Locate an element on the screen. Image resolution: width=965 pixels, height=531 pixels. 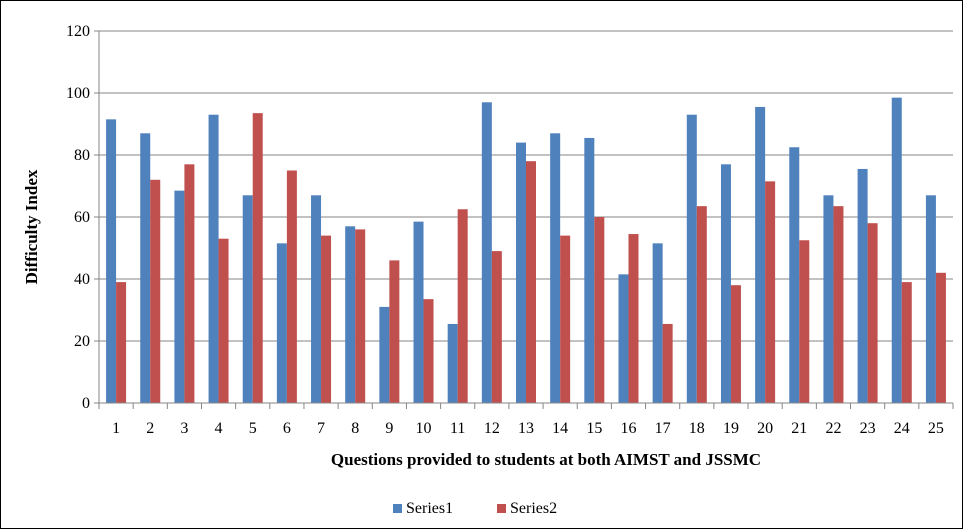
x-tick-label: 10 is located at coordinates (424, 428).